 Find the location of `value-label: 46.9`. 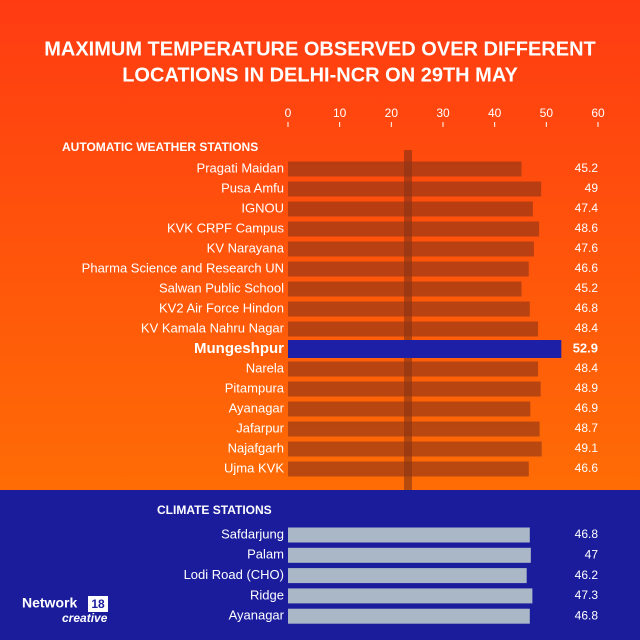

value-label: 46.9 is located at coordinates (587, 408).